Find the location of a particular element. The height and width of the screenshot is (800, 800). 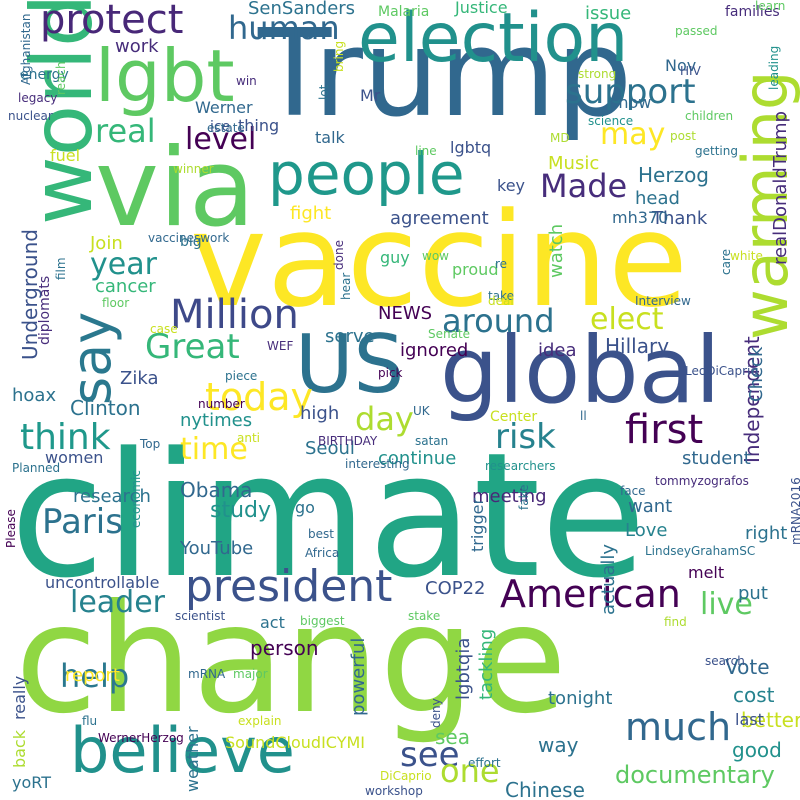

cloud-word: issue is located at coordinates (608, 13).